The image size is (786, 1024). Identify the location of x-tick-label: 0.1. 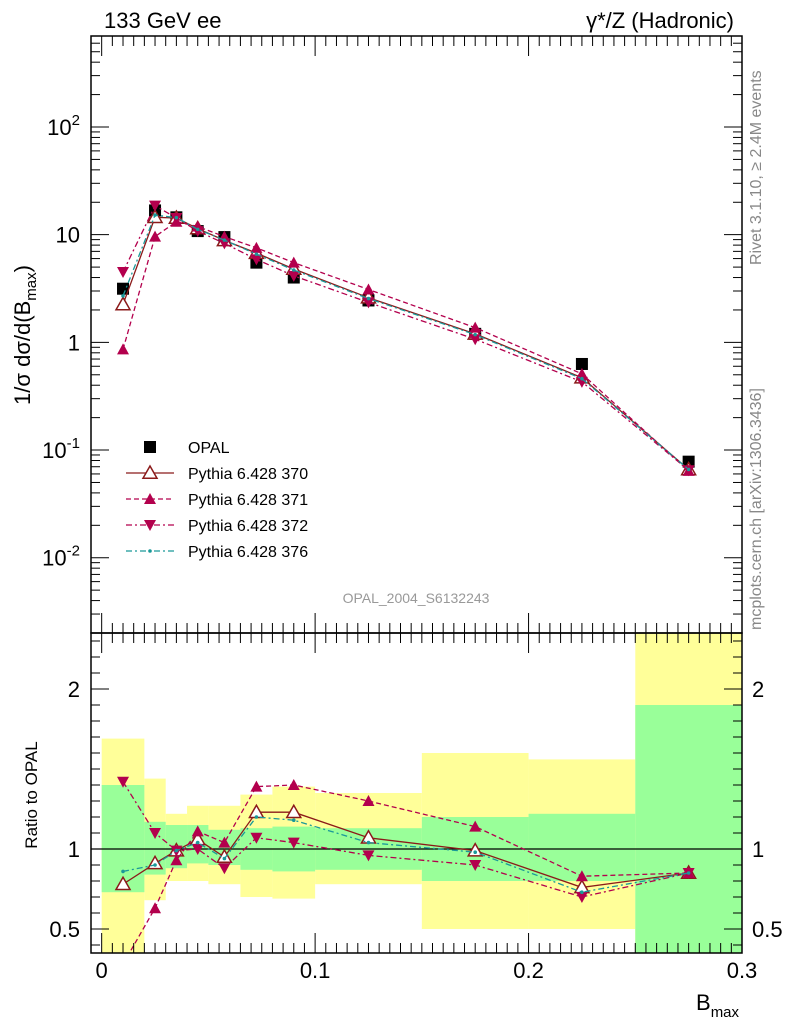
(315, 970).